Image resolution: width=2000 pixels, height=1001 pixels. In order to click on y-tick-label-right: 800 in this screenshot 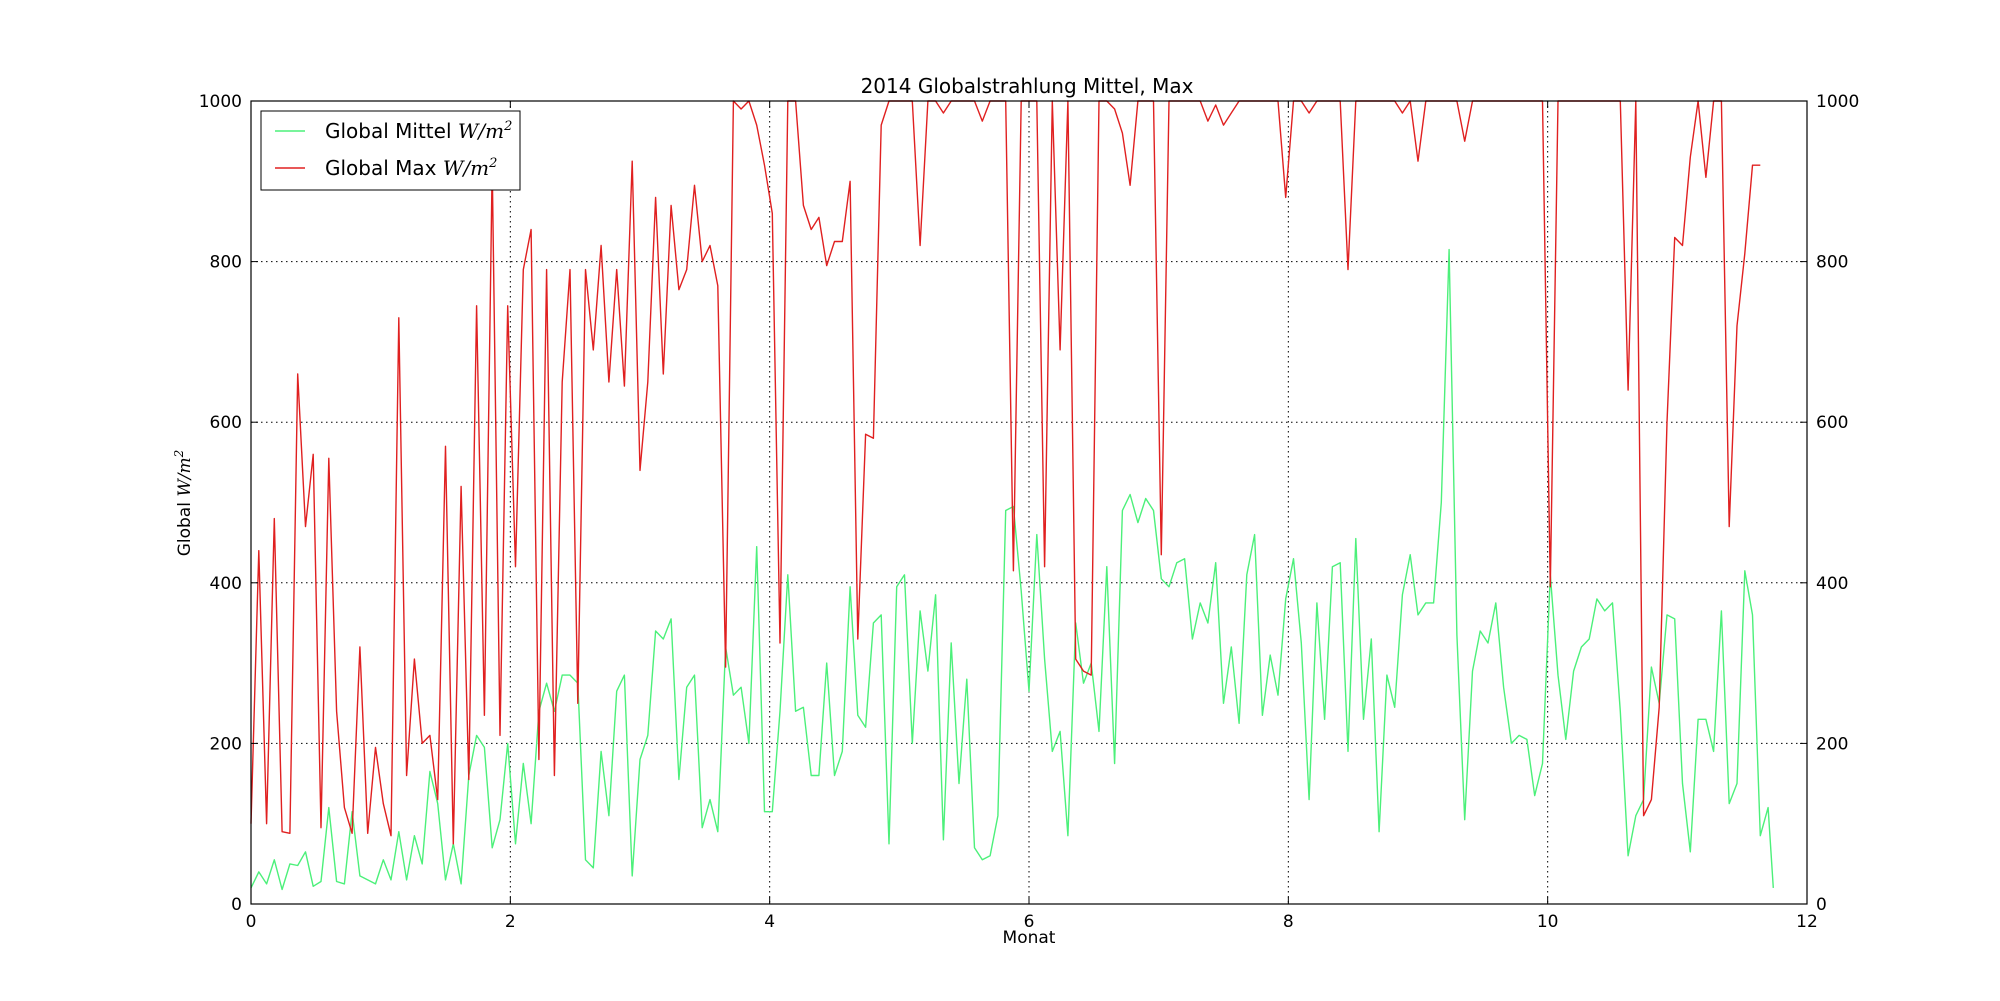, I will do `click(1832, 263)`.